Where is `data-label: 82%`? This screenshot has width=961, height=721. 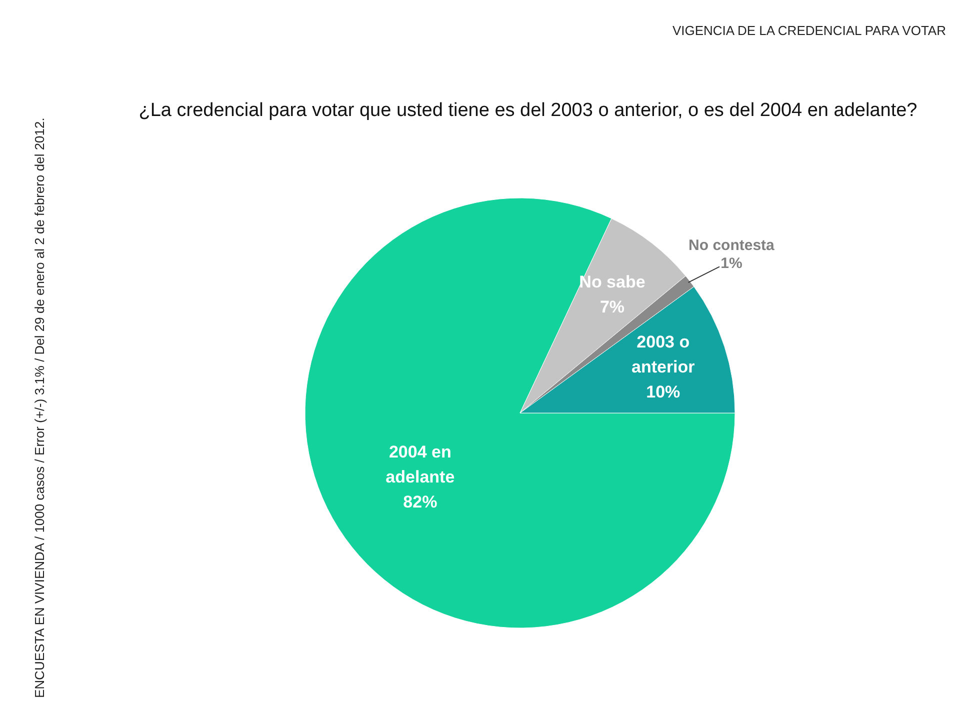
data-label: 82% is located at coordinates (420, 502).